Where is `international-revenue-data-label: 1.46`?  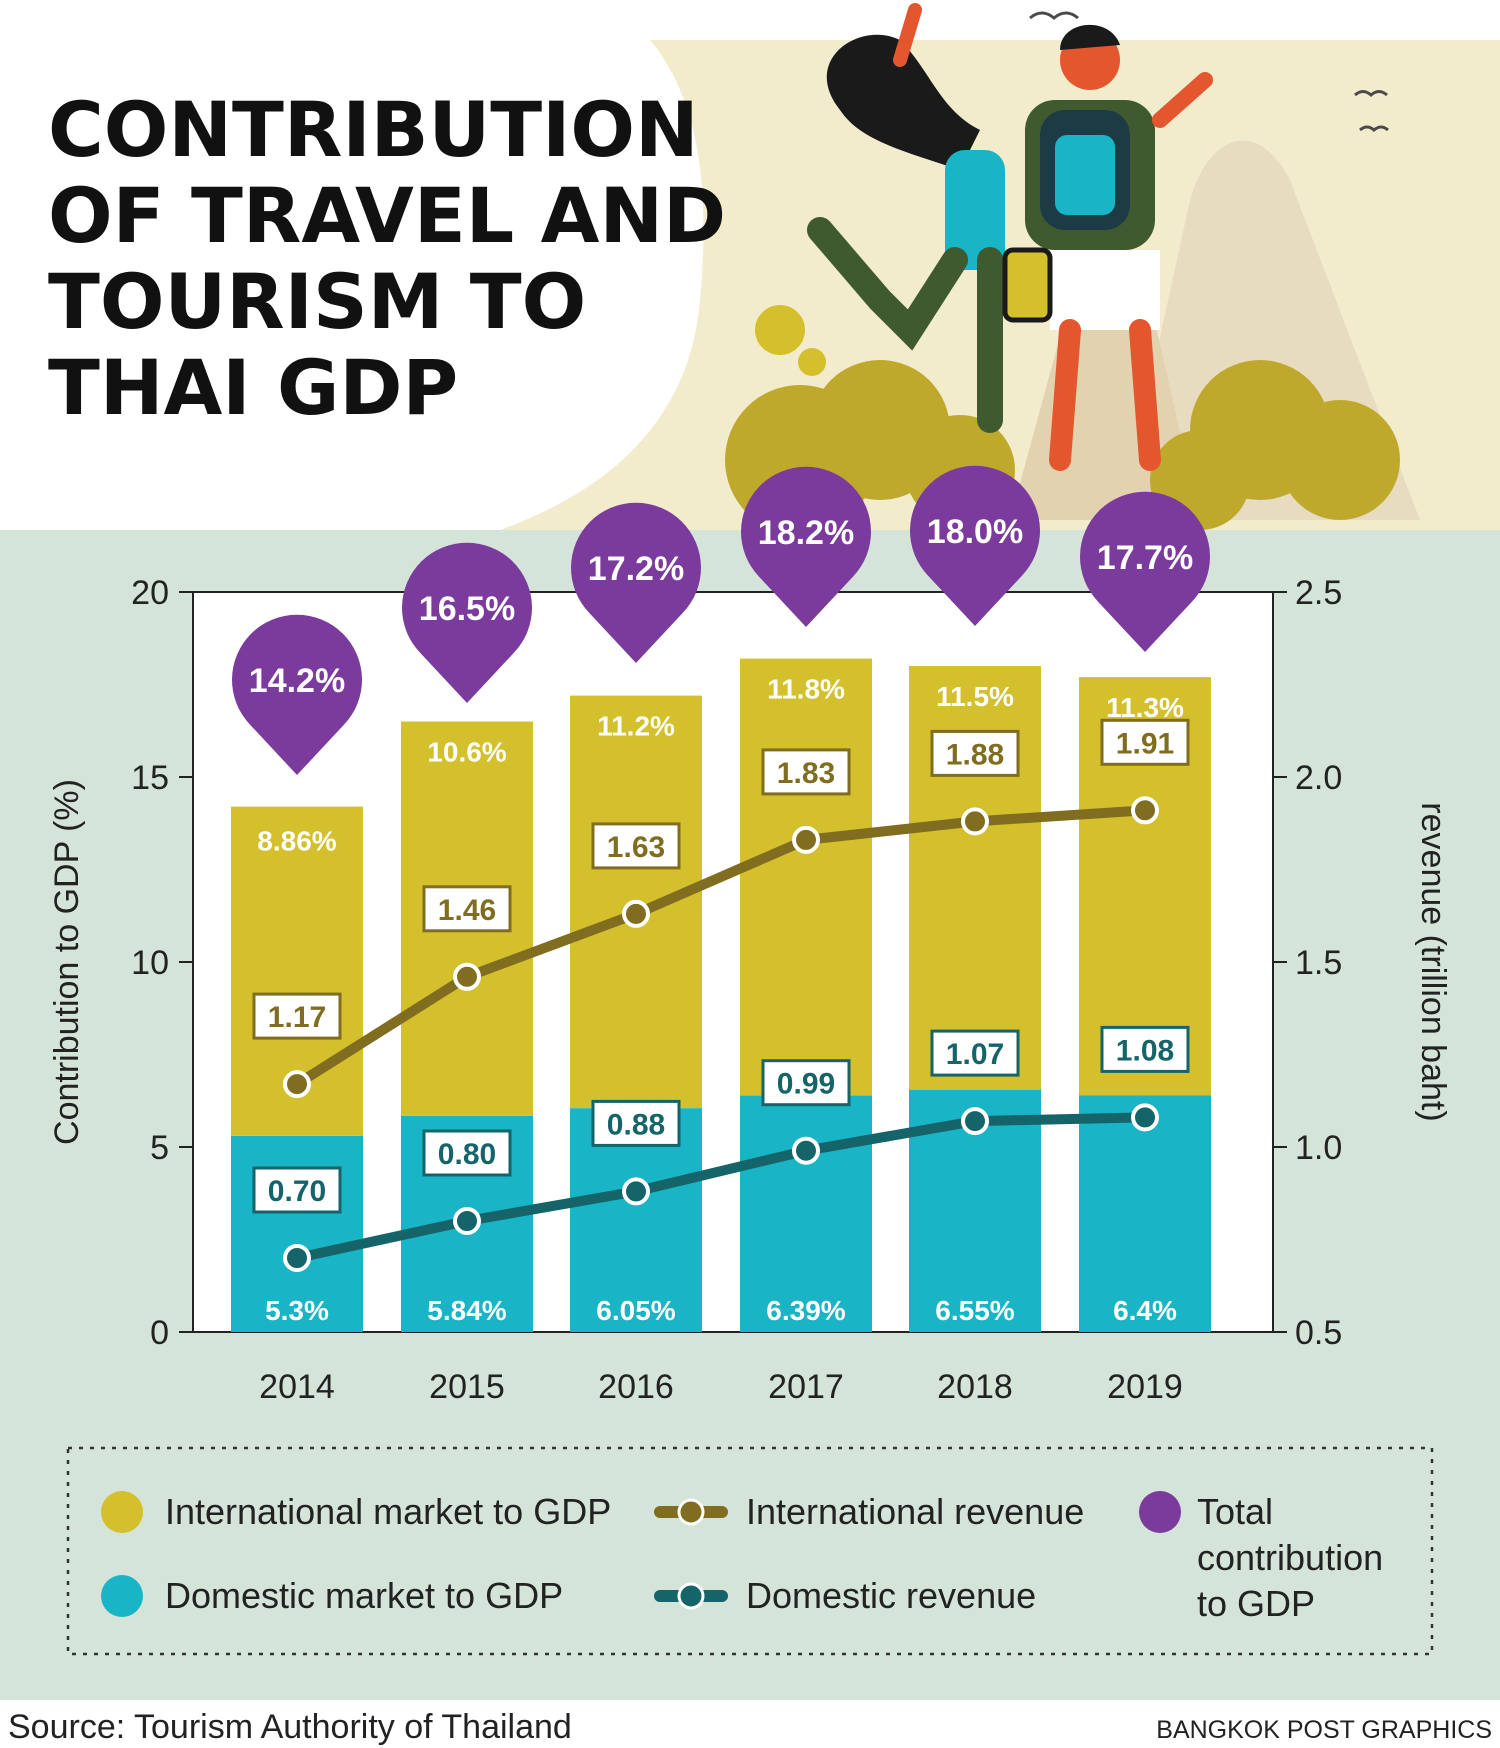
international-revenue-data-label: 1.46 is located at coordinates (467, 910).